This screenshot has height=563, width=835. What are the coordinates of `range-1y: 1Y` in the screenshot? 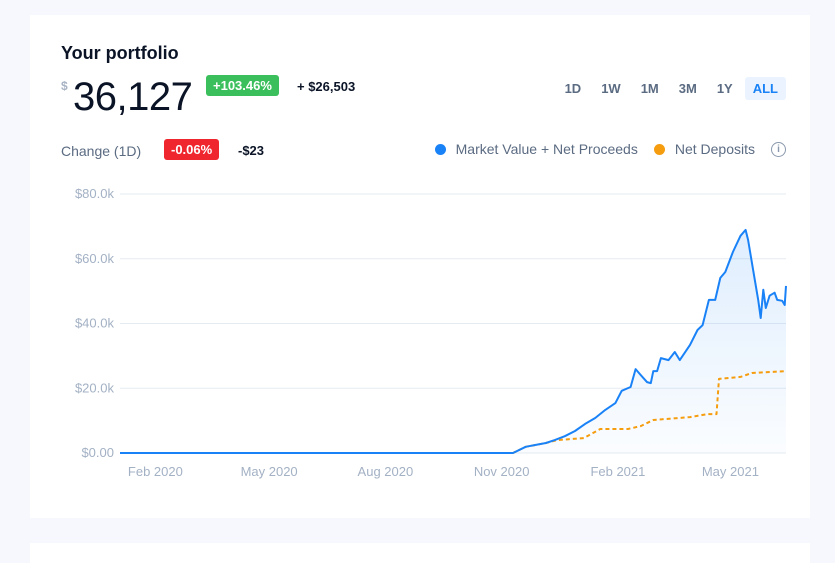 It's located at (724, 88).